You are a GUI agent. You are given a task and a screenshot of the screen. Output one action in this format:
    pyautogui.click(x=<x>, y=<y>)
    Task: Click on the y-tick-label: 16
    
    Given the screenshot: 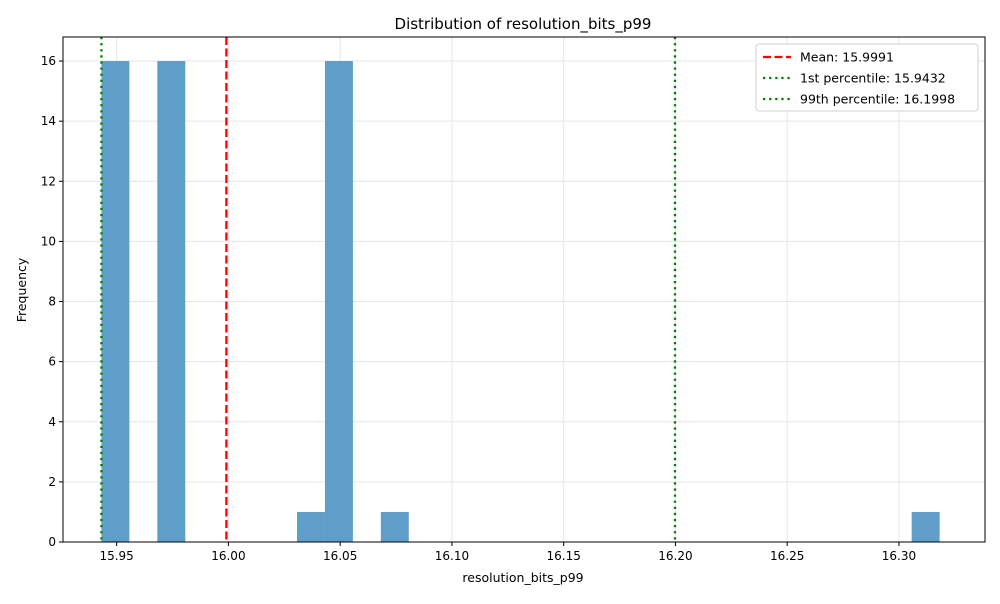 What is the action you would take?
    pyautogui.click(x=48, y=61)
    